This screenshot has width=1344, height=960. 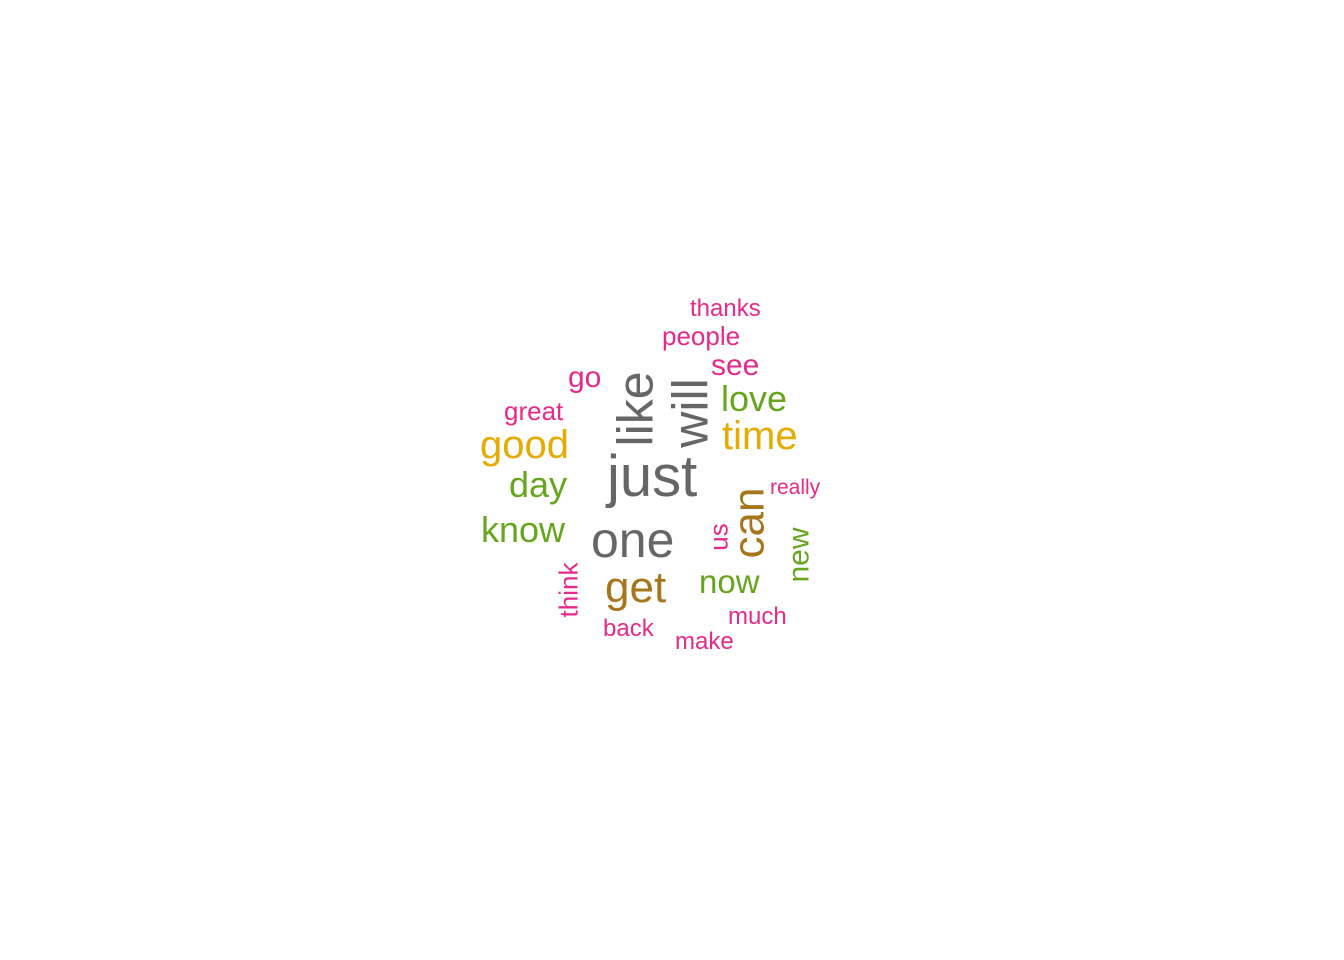 I want to click on word-really: really, so click(x=795, y=487).